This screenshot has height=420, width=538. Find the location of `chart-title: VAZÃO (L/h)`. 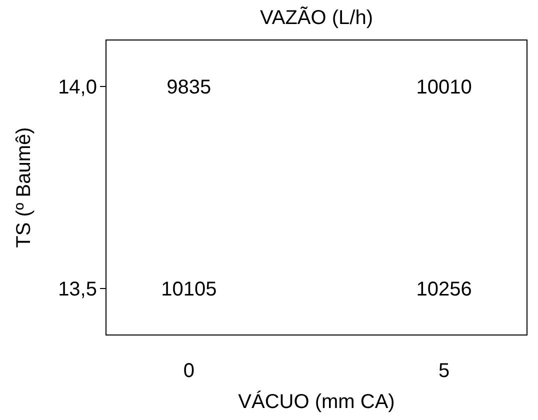

chart-title: VAZÃO (L/h) is located at coordinates (316, 17).